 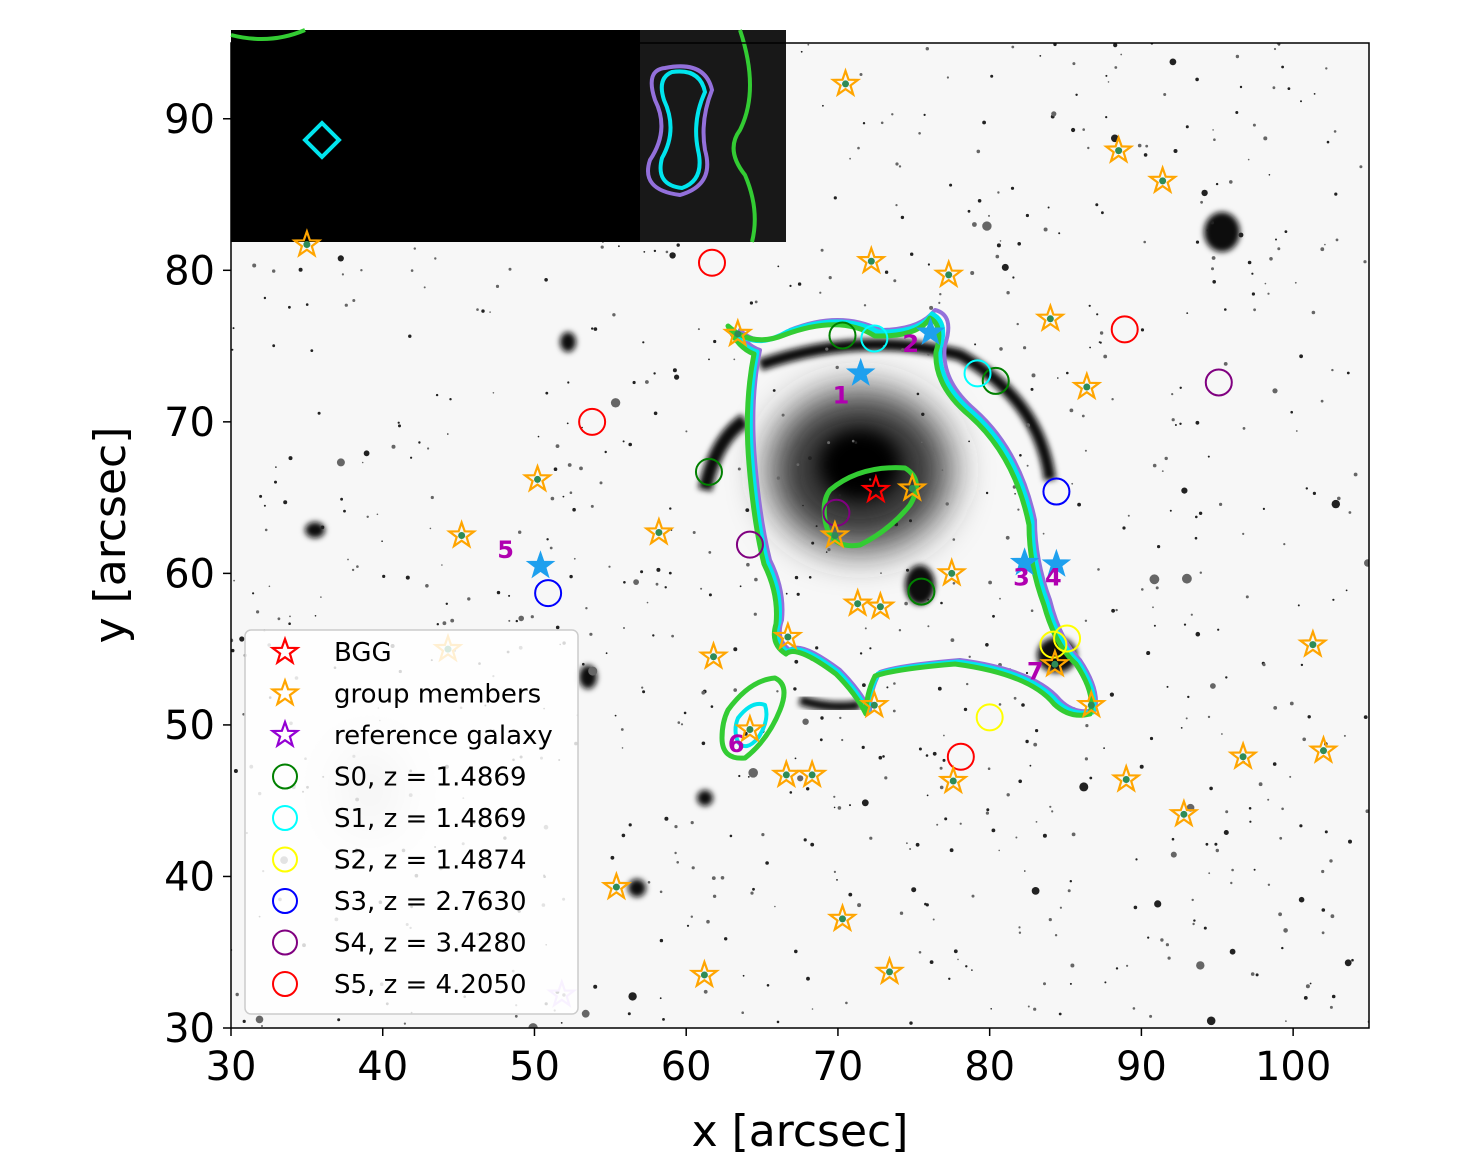 What do you see at coordinates (753, 718) in the screenshot?
I see `critical-curve-small` at bounding box center [753, 718].